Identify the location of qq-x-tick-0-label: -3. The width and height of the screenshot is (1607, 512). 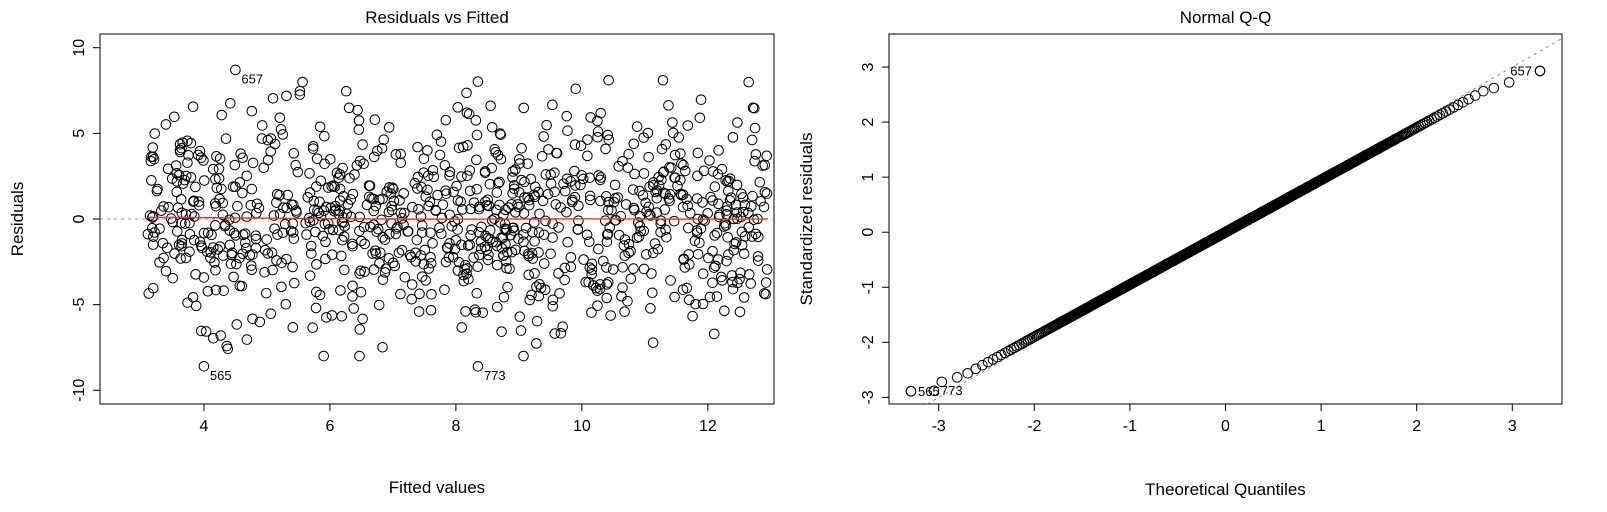
(939, 426).